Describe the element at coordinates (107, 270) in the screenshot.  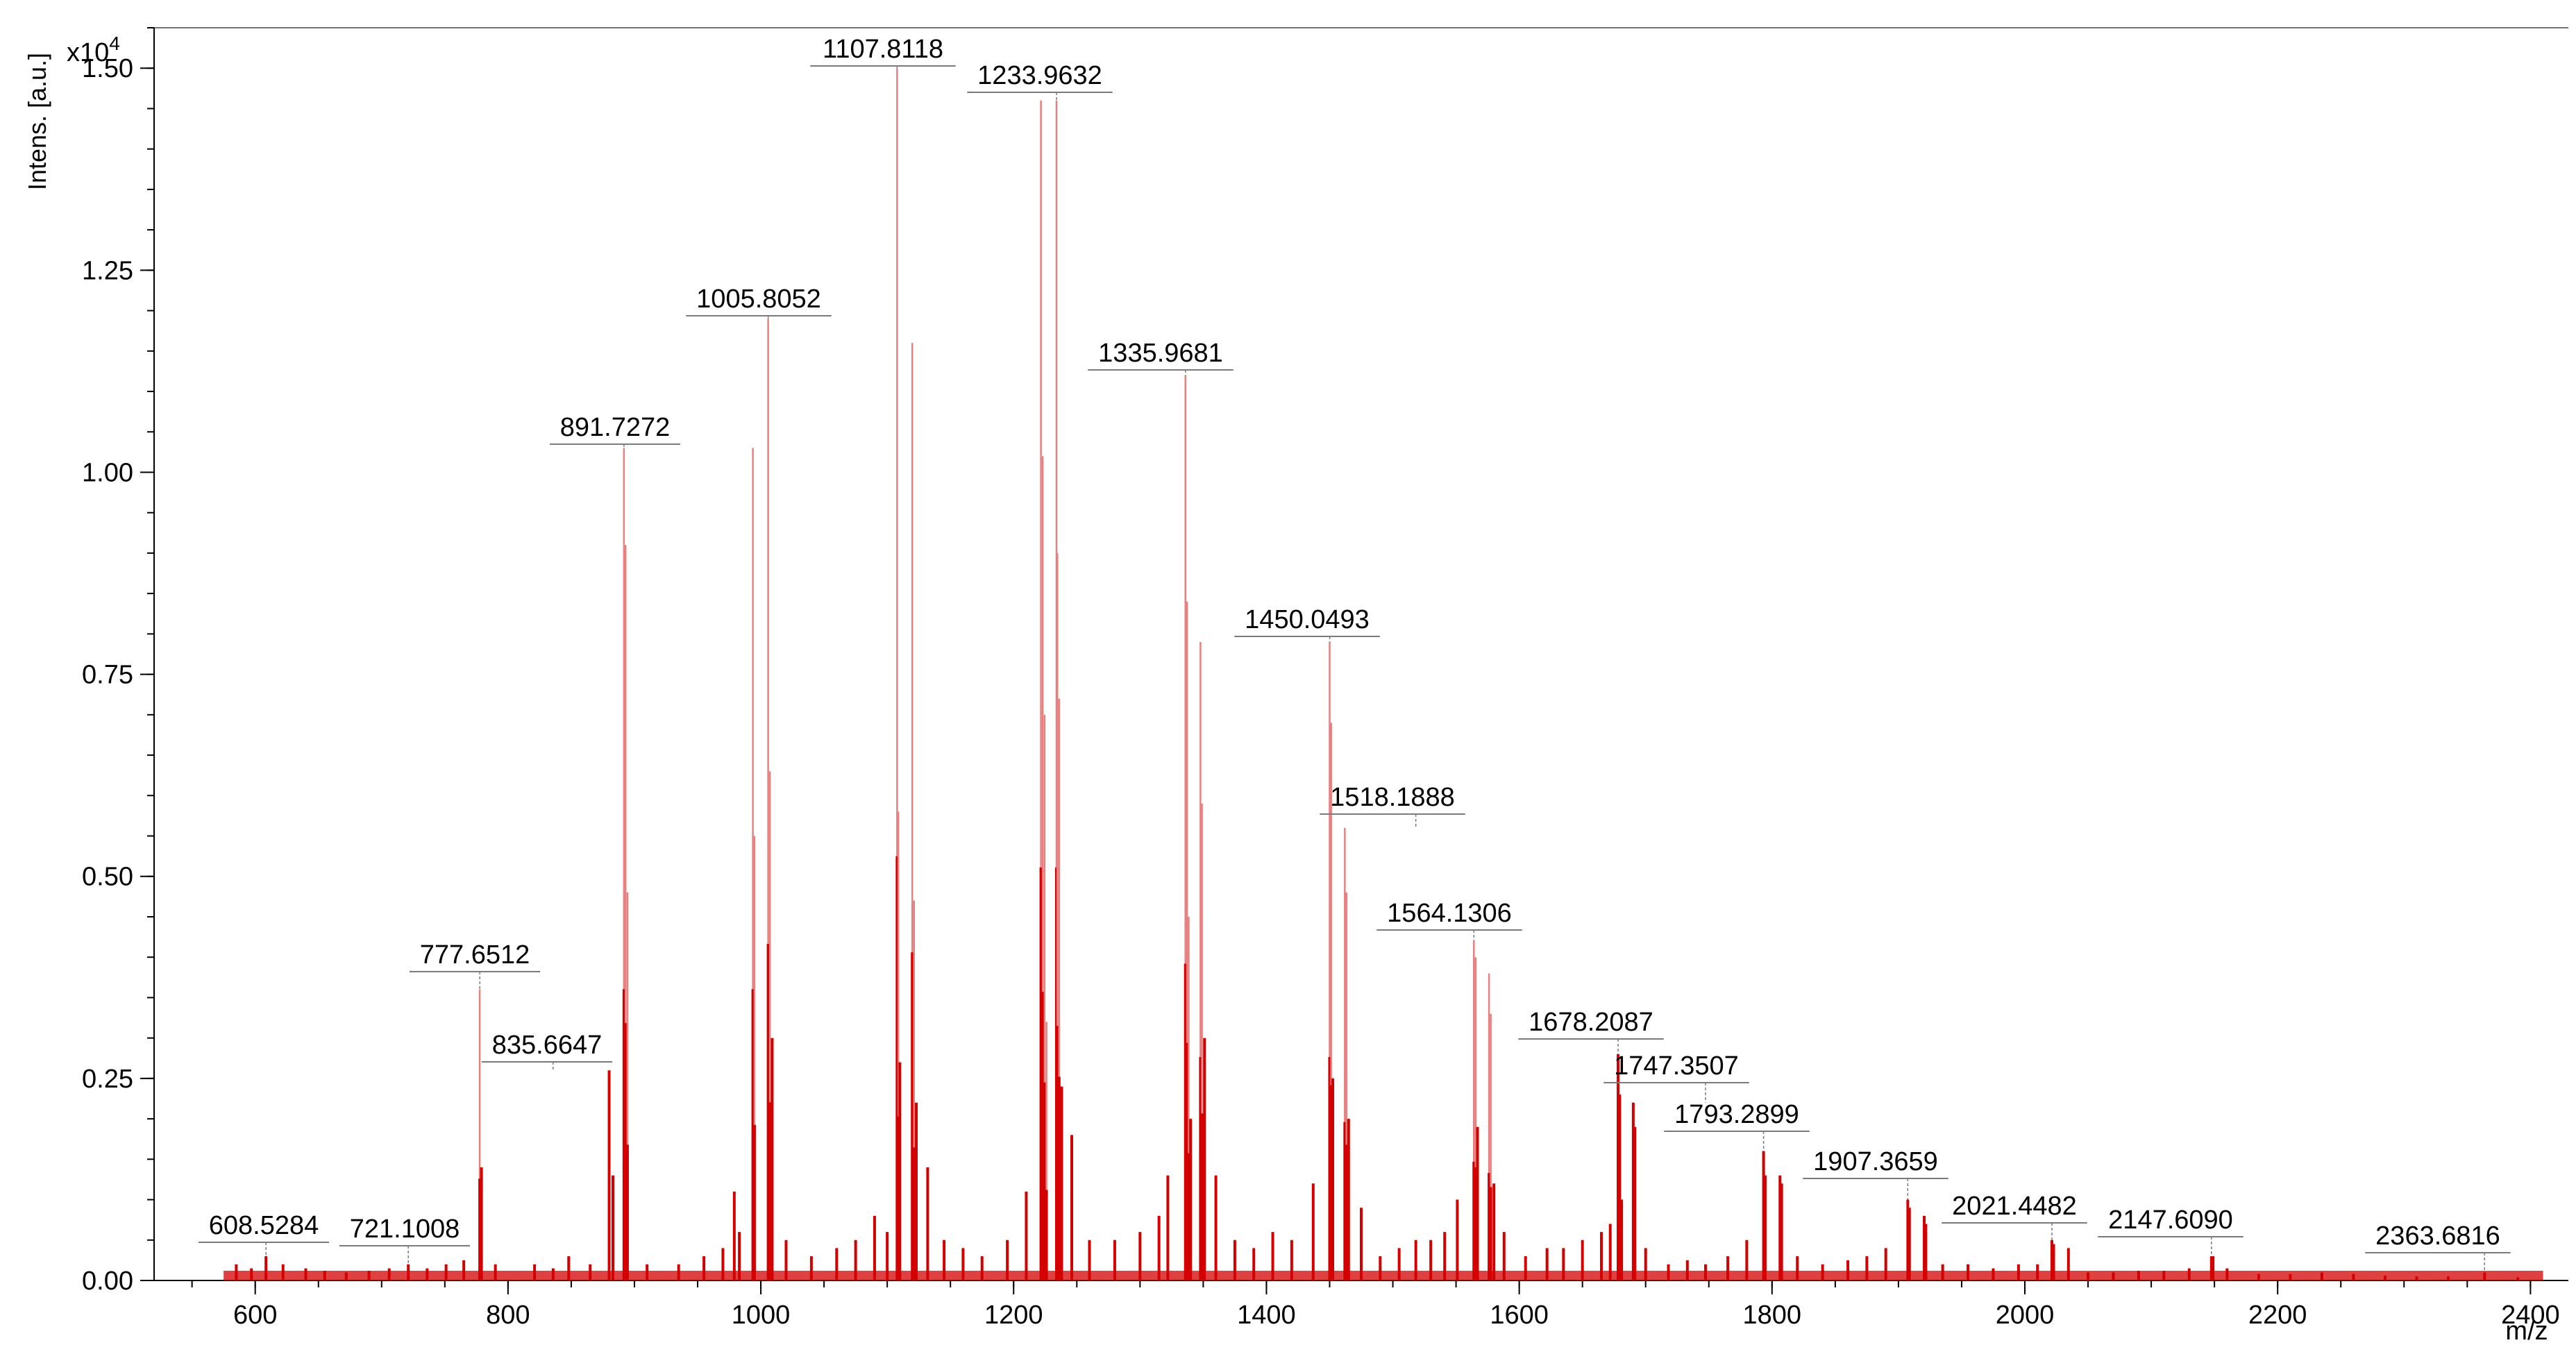
I see `y-tick-label: 1.25` at that location.